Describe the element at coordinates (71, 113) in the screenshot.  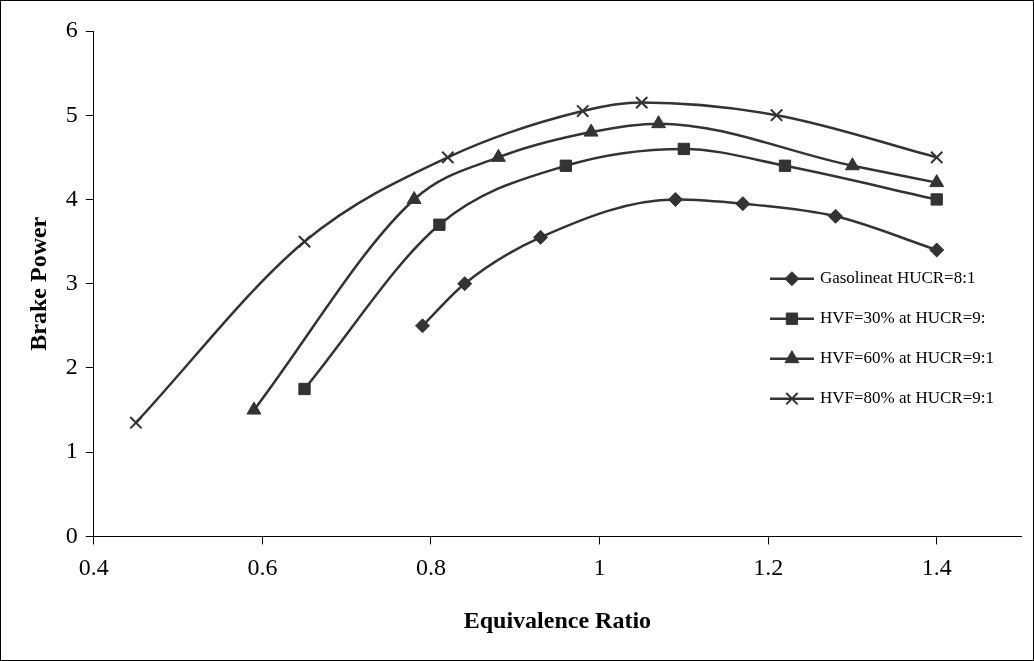
I see `y-tick-label: 5` at that location.